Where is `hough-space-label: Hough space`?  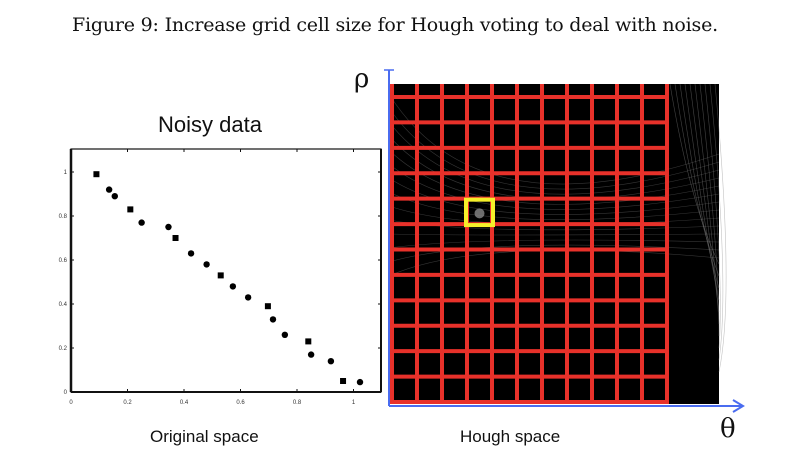
hough-space-label: Hough space is located at coordinates (510, 436).